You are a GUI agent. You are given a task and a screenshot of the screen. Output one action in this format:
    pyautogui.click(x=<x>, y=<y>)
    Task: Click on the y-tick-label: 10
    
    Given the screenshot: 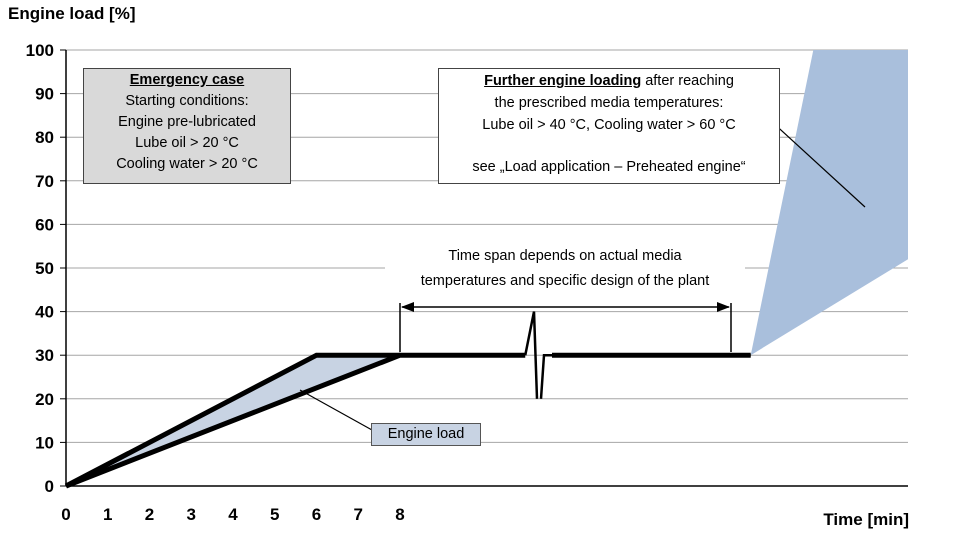 What is the action you would take?
    pyautogui.click(x=44, y=442)
    